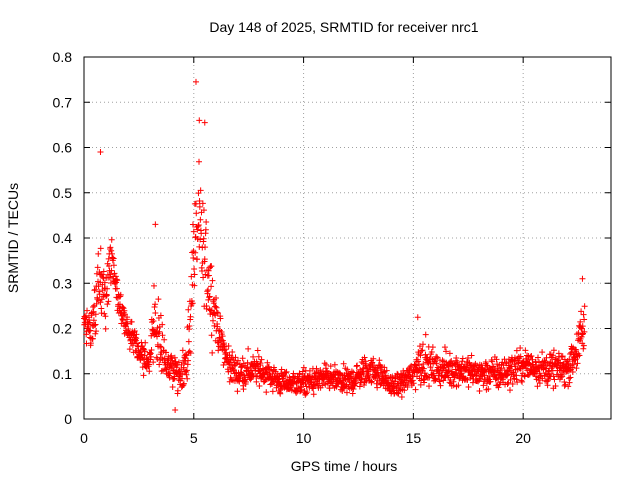 The image size is (640, 480). Describe the element at coordinates (63, 329) in the screenshot. I see `y-tick-label: 0.2` at that location.